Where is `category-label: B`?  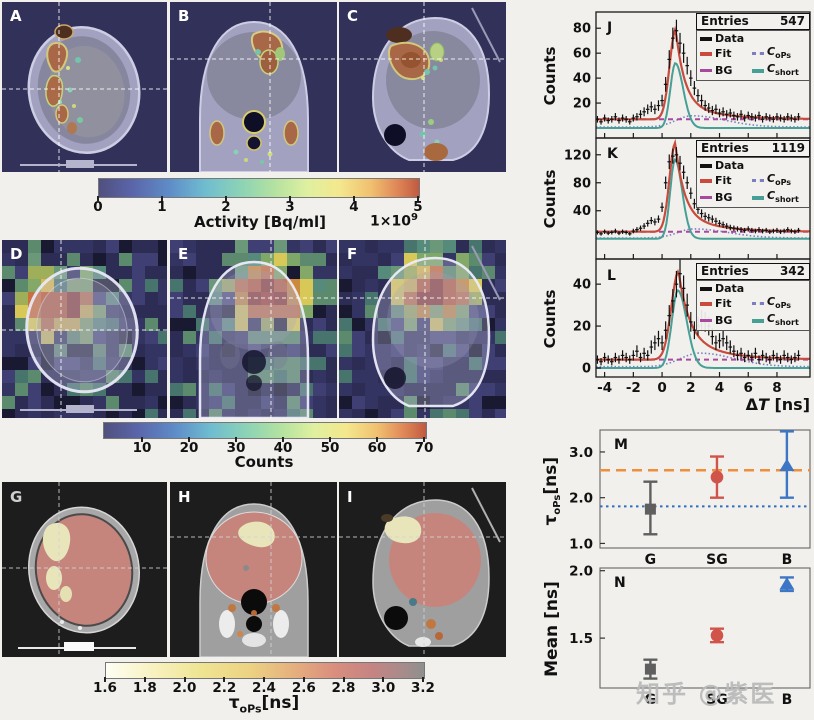 category-label: B is located at coordinates (787, 700).